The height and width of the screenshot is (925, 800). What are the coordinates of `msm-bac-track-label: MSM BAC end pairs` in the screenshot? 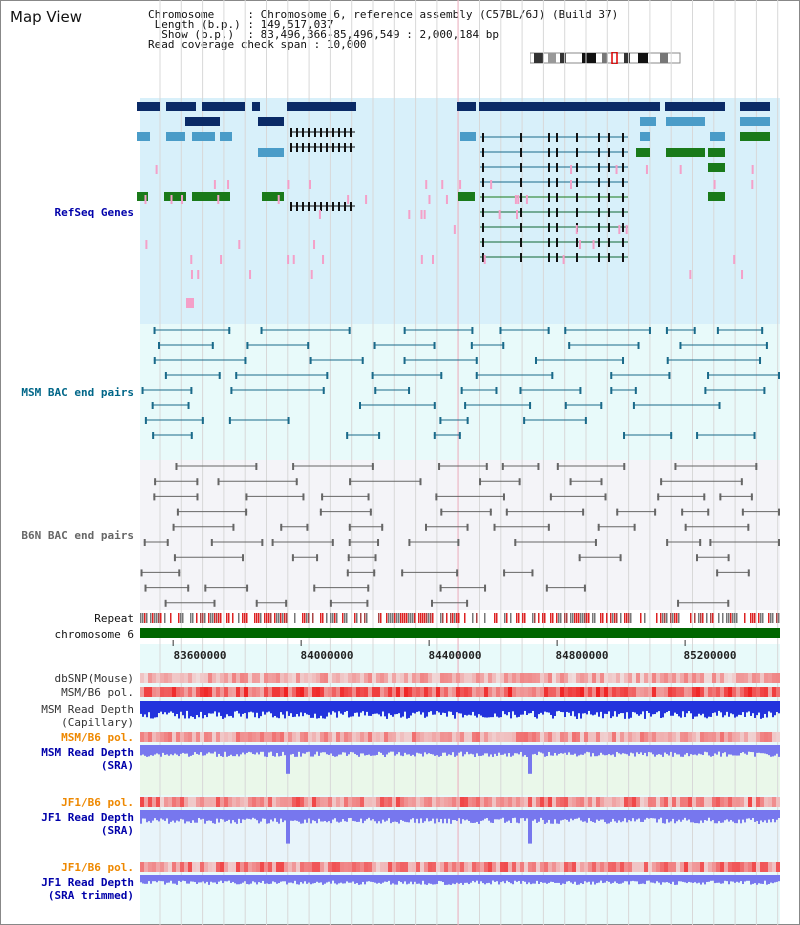 It's located at (69, 392).